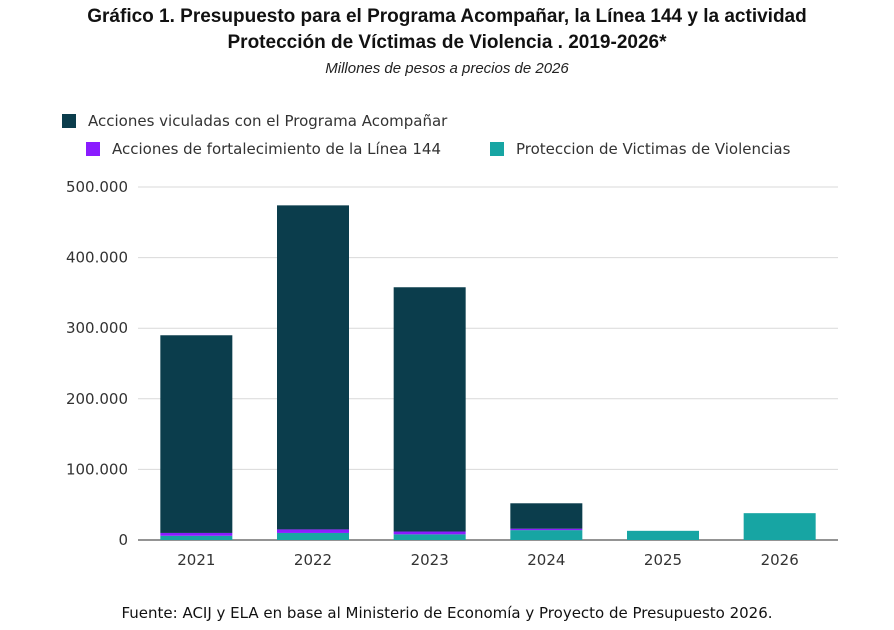 This screenshot has width=894, height=630. What do you see at coordinates (430, 560) in the screenshot?
I see `x-tick-label: 2023` at bounding box center [430, 560].